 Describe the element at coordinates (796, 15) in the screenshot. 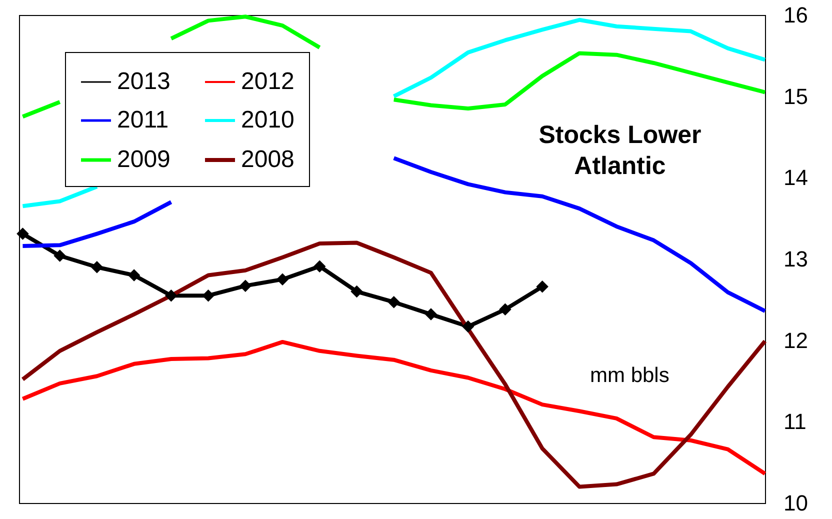

I see `y-tick-label: 16` at that location.